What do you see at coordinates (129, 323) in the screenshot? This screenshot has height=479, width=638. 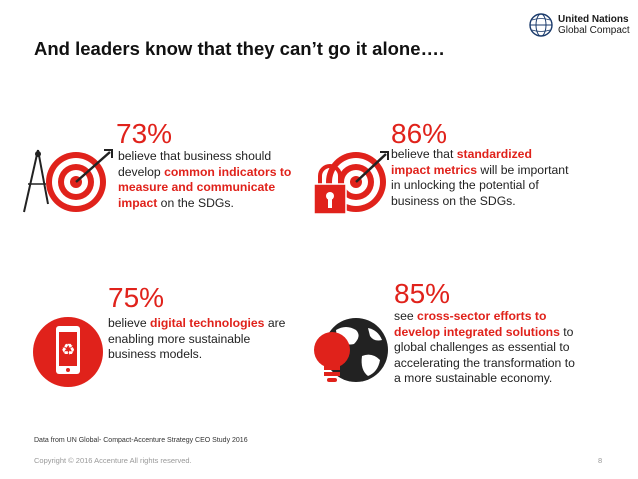 I see `stat3-text-before: believe` at bounding box center [129, 323].